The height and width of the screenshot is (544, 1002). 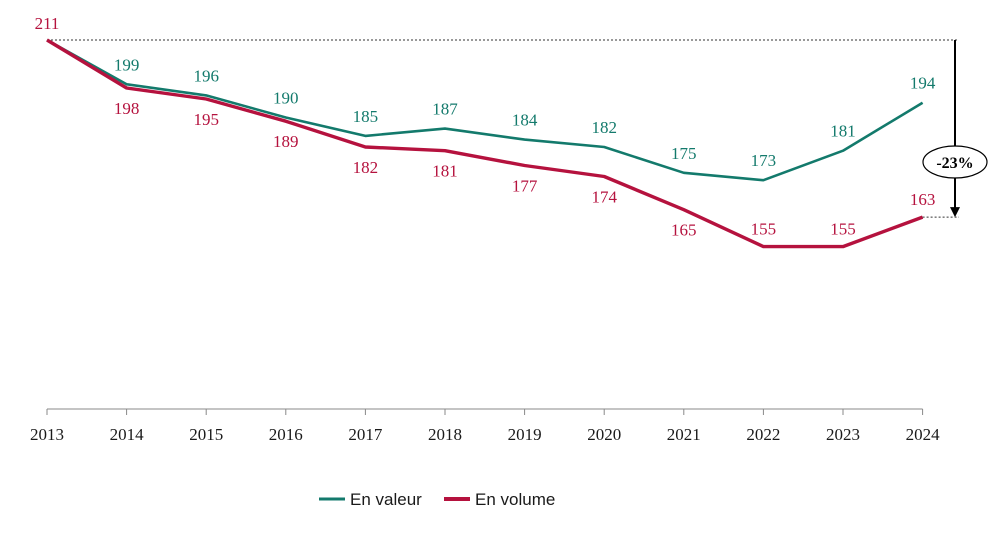 What do you see at coordinates (127, 64) in the screenshot?
I see `data-label: 199` at bounding box center [127, 64].